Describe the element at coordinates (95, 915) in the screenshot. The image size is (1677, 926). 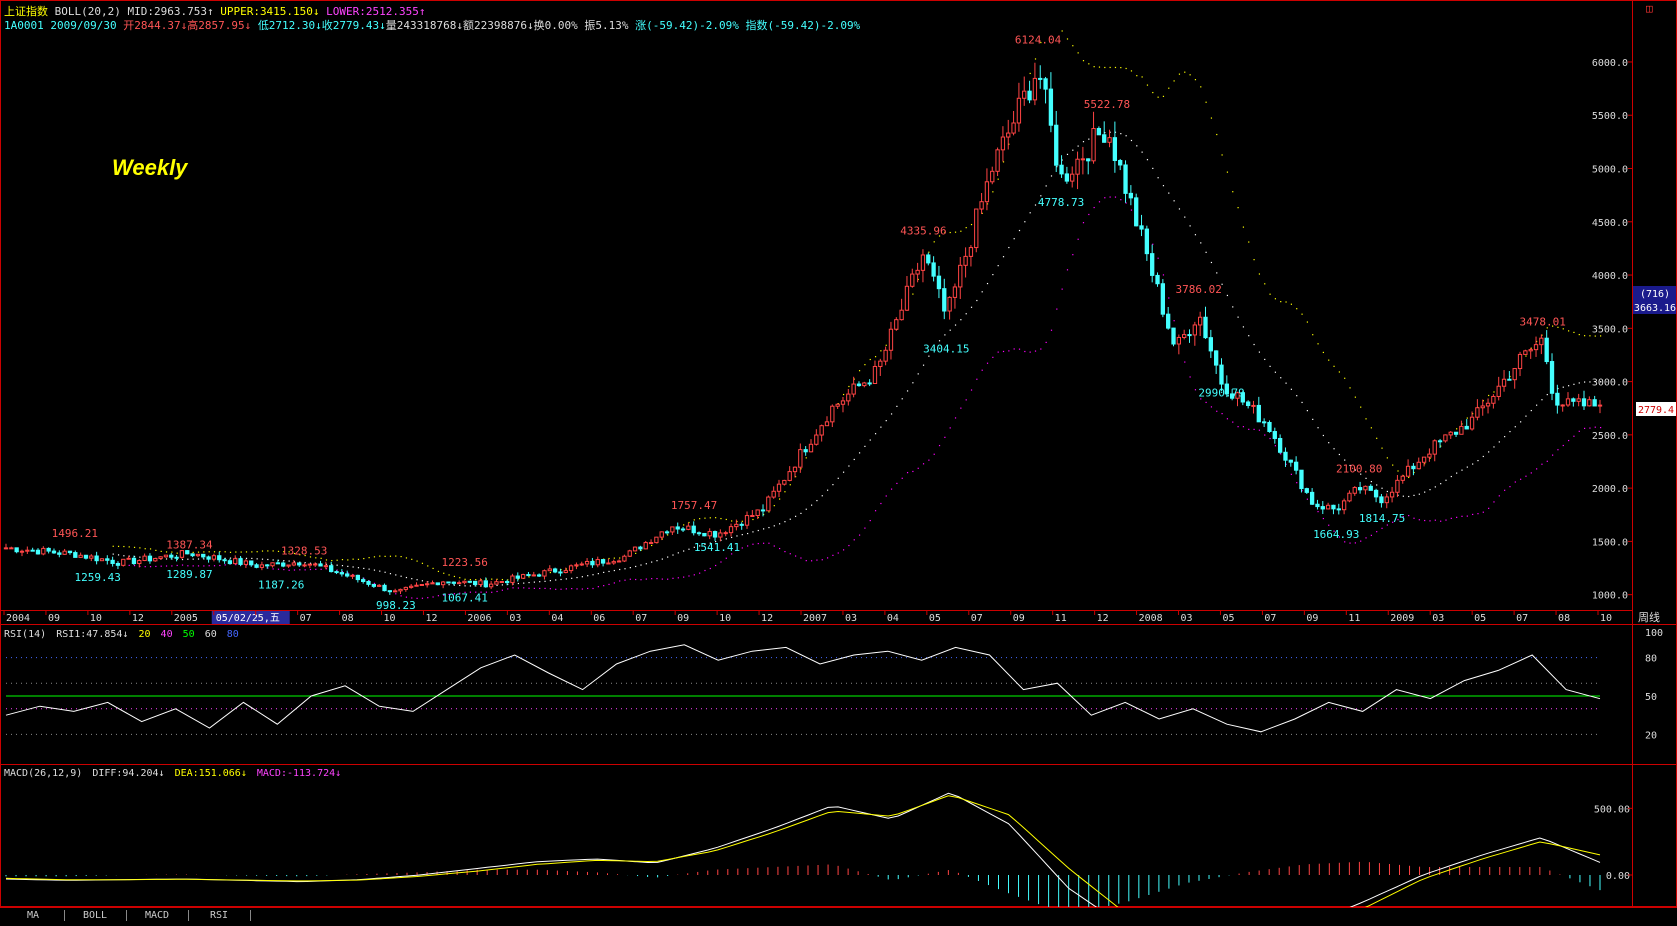
I see `tab-boll: BOLL` at that location.